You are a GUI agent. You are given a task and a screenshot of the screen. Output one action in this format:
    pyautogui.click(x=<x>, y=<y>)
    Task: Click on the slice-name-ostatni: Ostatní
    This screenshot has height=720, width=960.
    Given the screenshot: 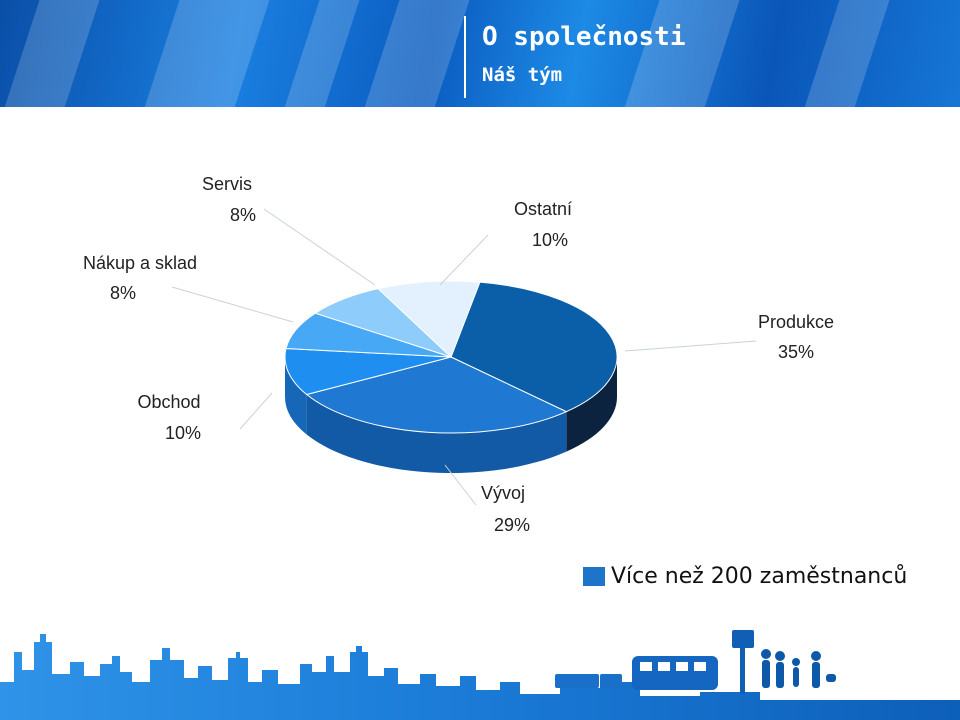 What is the action you would take?
    pyautogui.click(x=543, y=209)
    